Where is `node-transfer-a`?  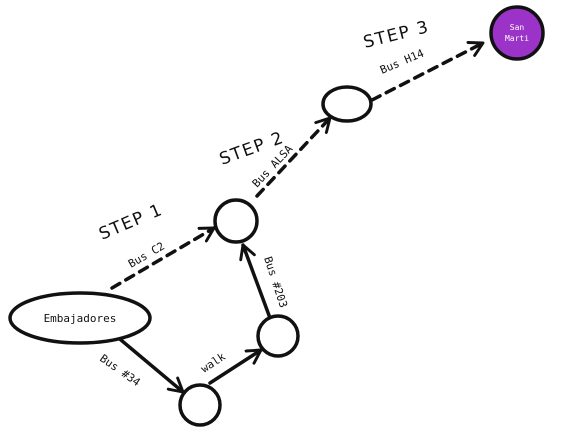
node-transfer-a is located at coordinates (236, 221).